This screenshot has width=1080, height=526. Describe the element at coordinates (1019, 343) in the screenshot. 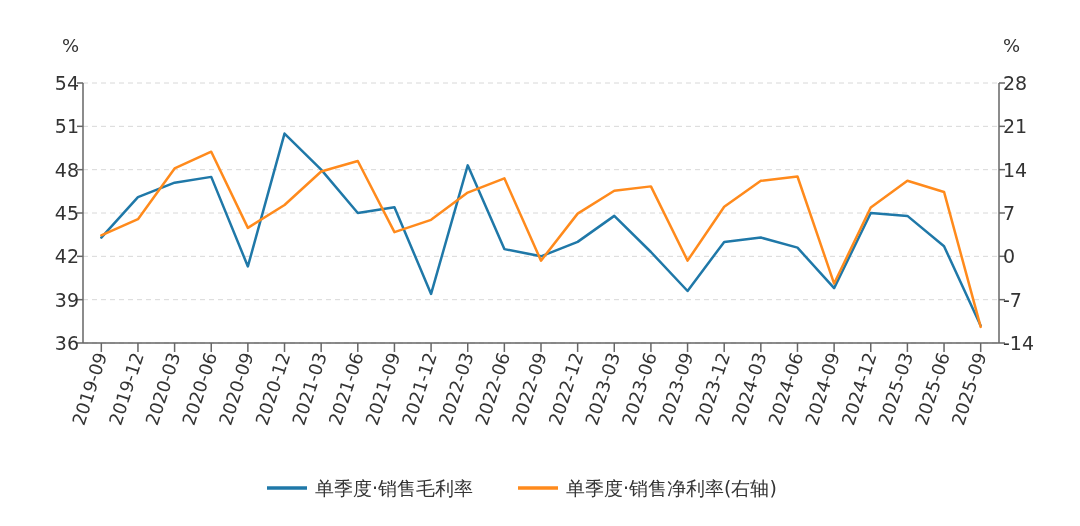

I see `y2-tick-label: -14` at that location.